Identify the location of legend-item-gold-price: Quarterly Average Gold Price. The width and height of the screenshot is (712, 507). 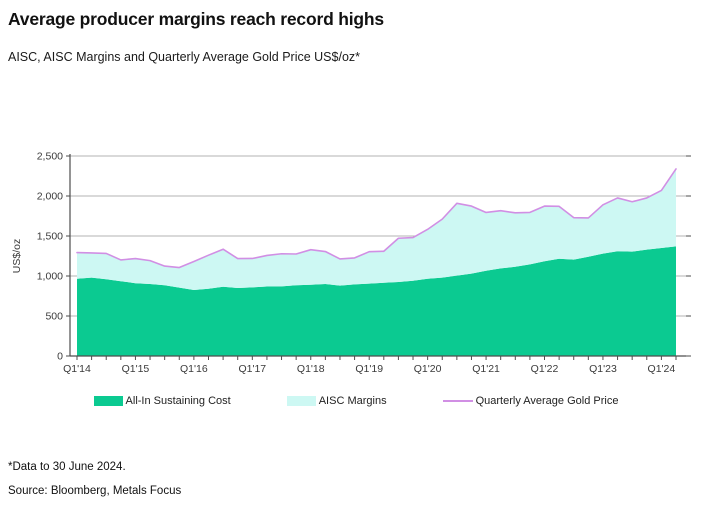
(530, 401).